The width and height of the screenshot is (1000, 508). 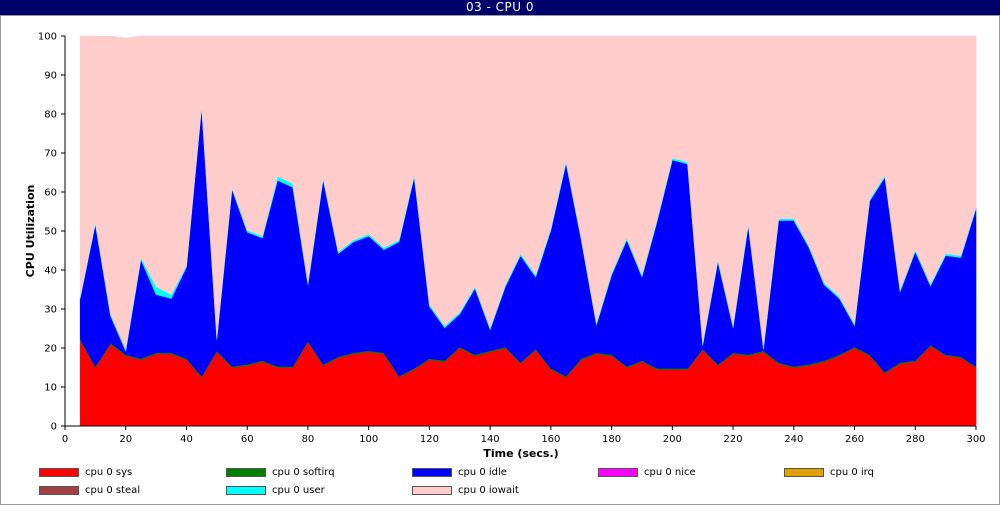 What do you see at coordinates (50, 115) in the screenshot?
I see `y-tick-label: 80` at bounding box center [50, 115].